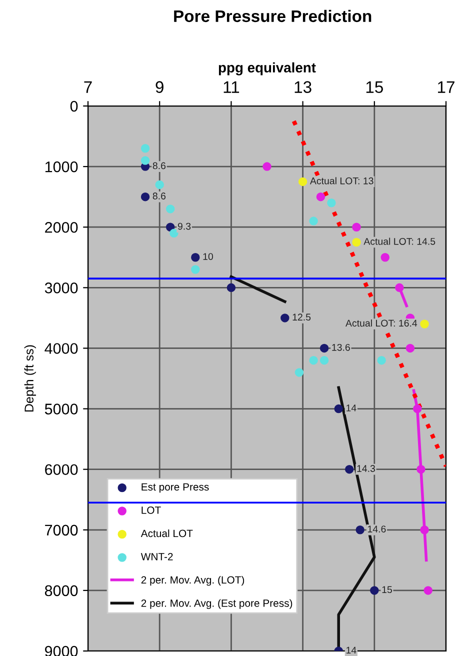 The width and height of the screenshot is (462, 656). Describe the element at coordinates (184, 226) in the screenshot. I see `annotation: 9.3` at that location.